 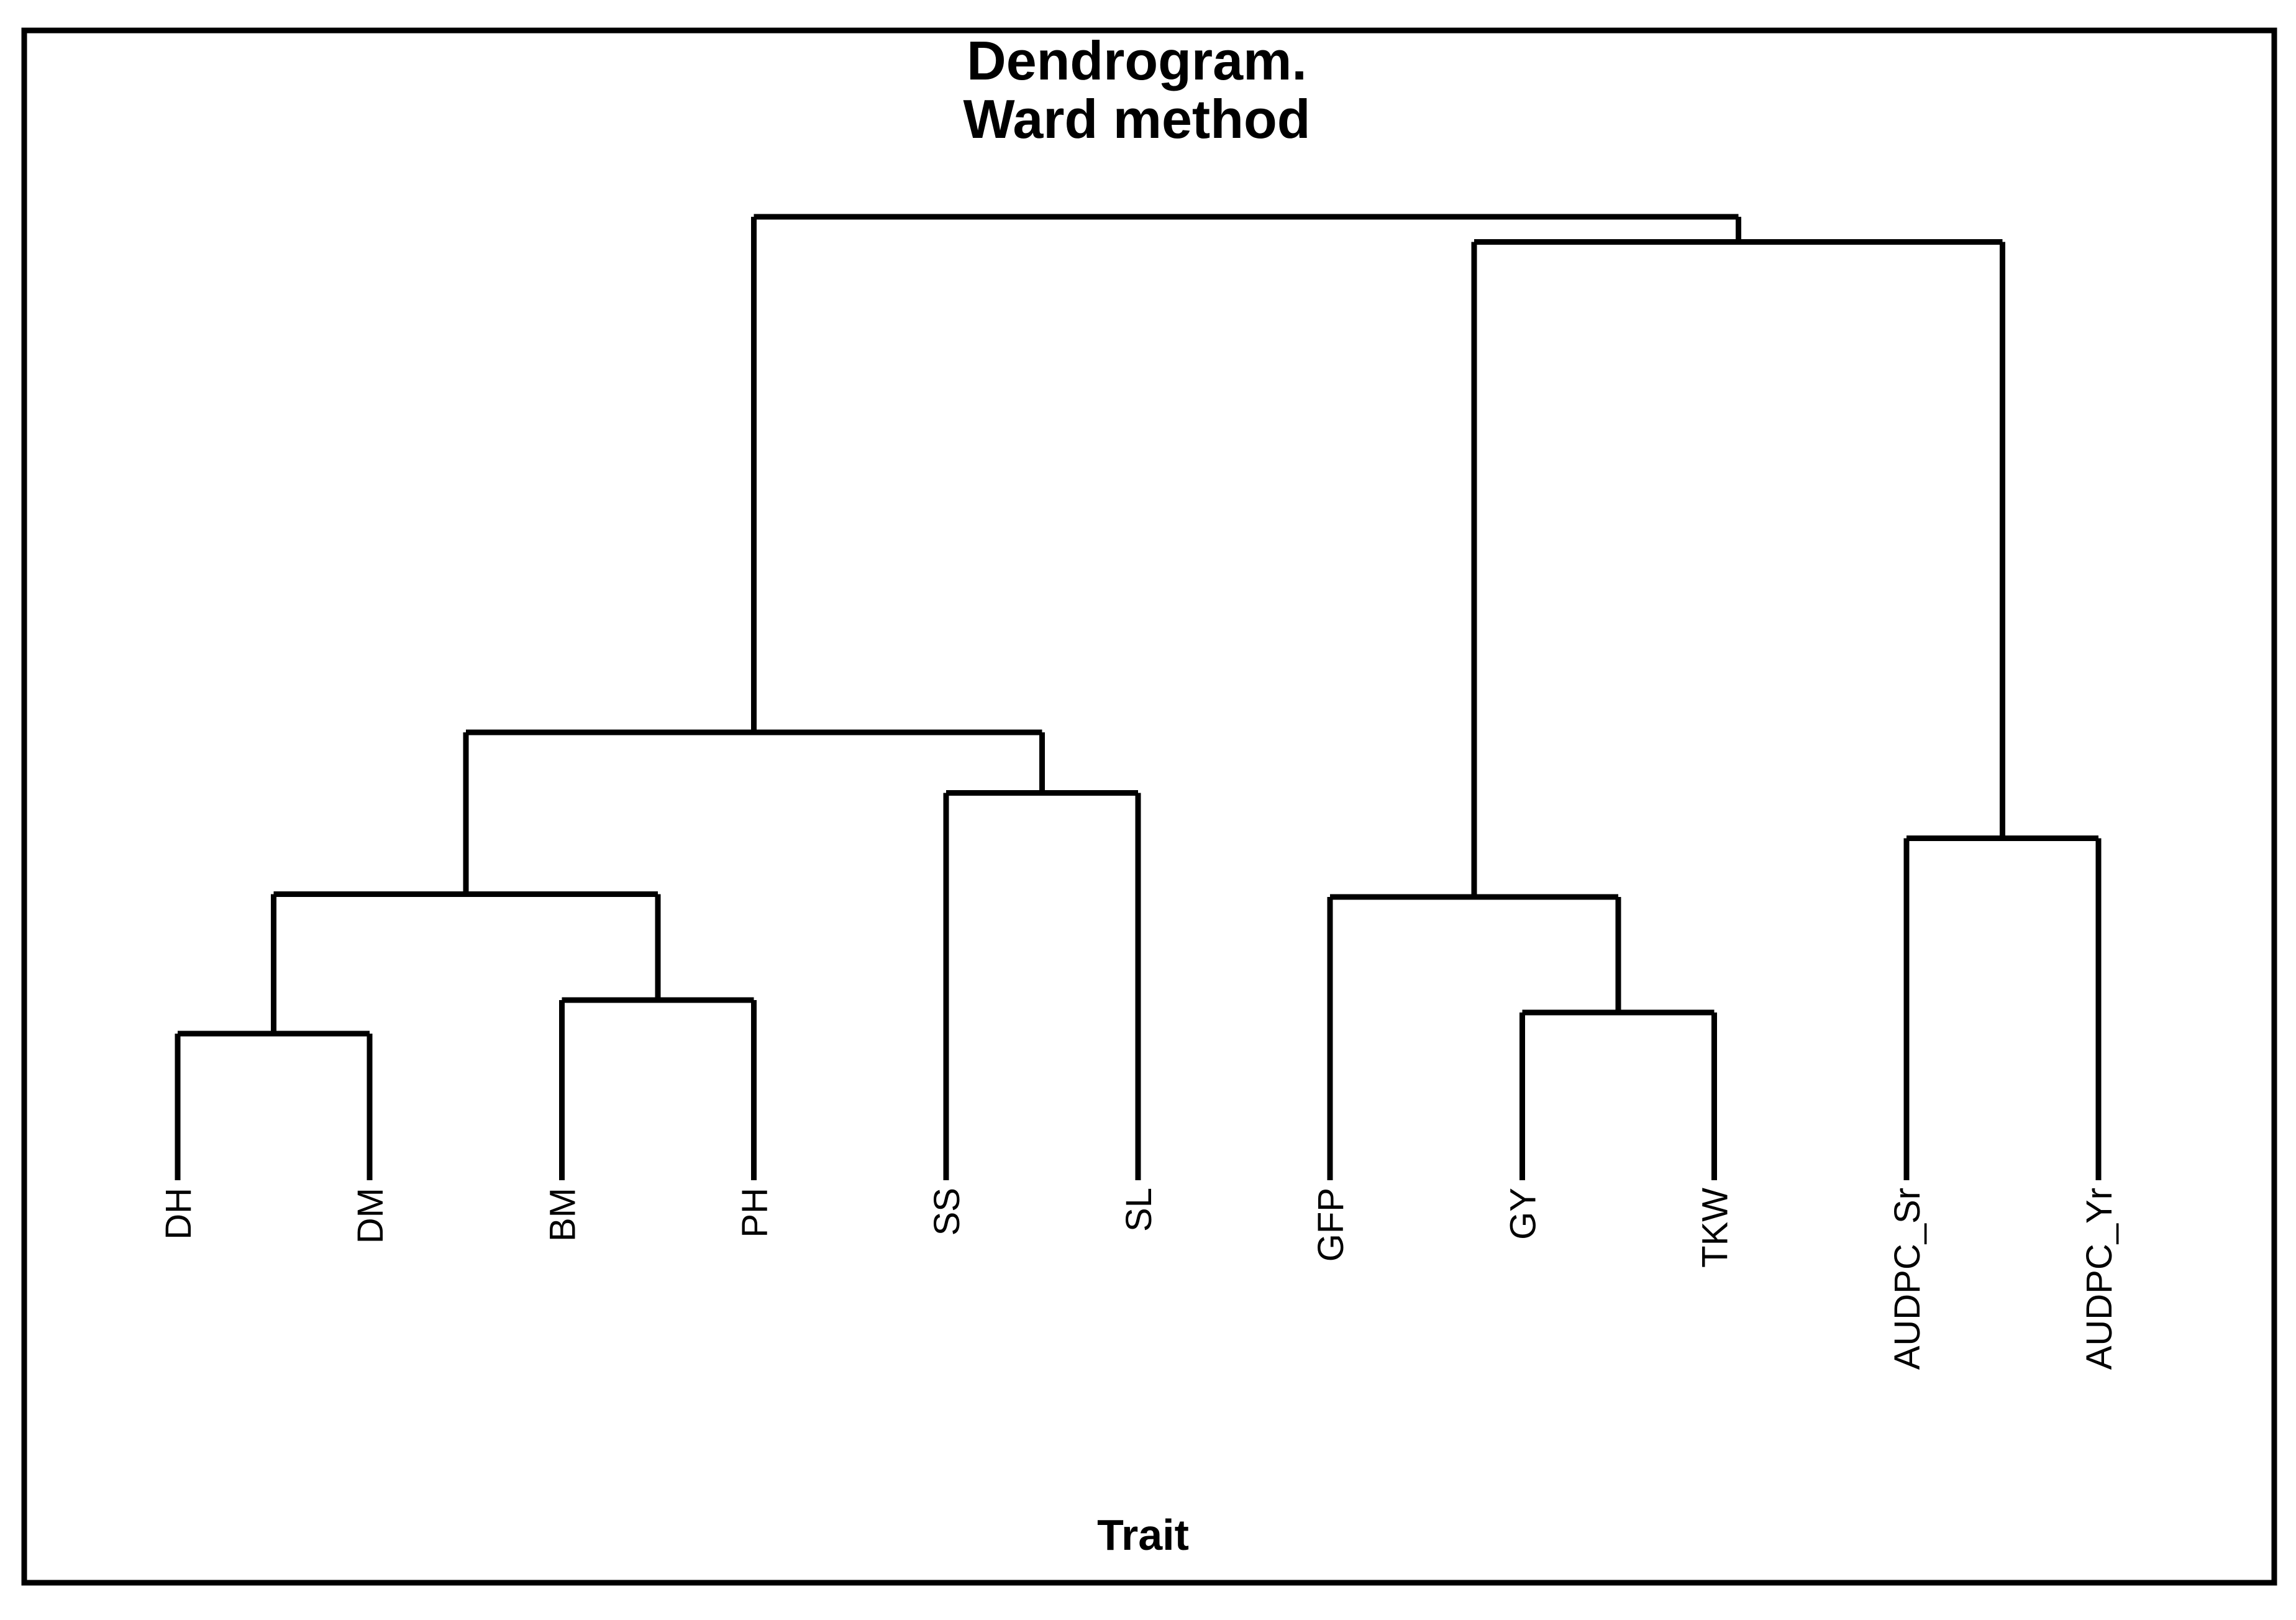 What do you see at coordinates (2099, 1279) in the screenshot?
I see `leaf-label-AUDPC_Yr: AUDPC_Yr` at bounding box center [2099, 1279].